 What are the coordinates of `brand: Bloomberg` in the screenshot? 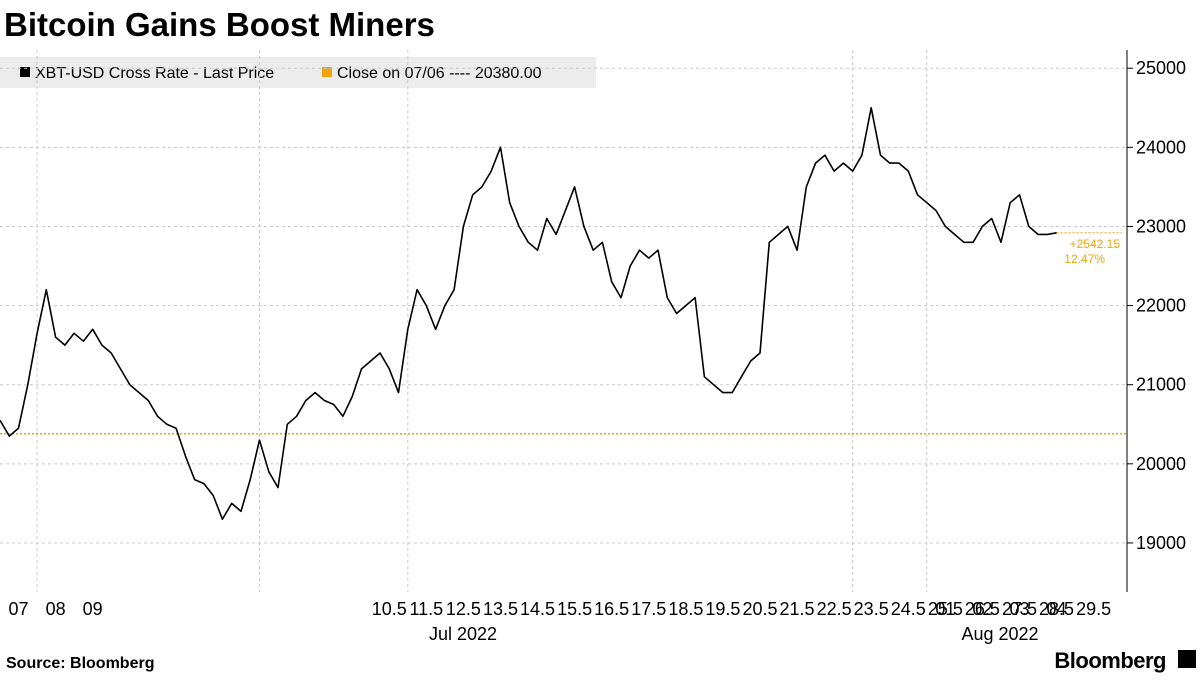 It's located at (1110, 660).